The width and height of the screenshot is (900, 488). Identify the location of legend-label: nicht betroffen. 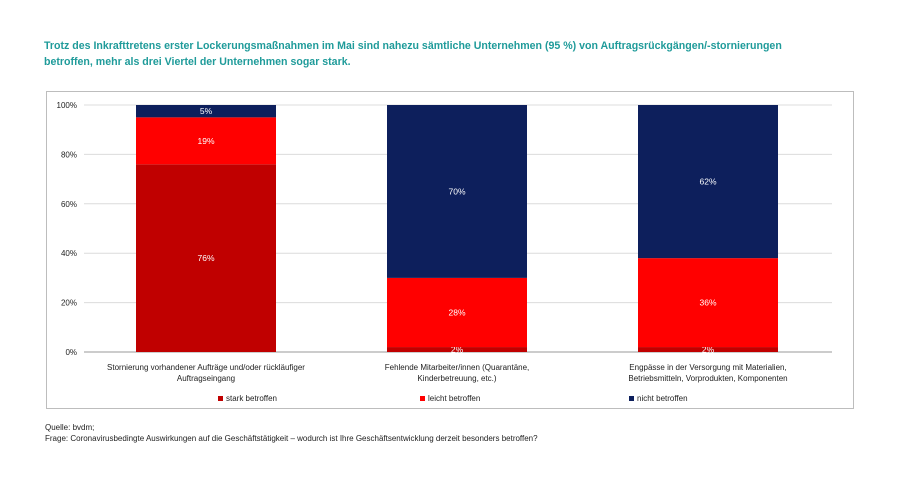
(662, 398).